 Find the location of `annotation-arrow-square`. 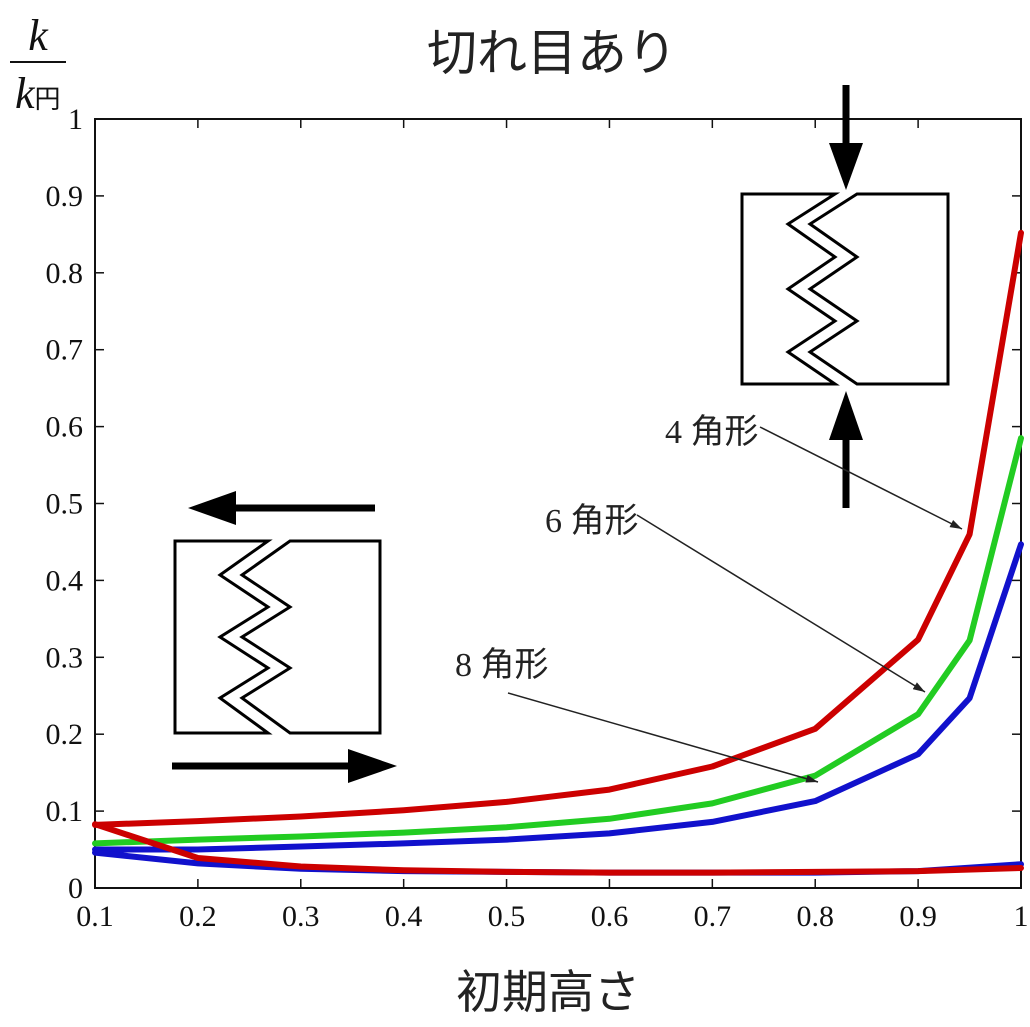

annotation-arrow-square is located at coordinates (861, 478).